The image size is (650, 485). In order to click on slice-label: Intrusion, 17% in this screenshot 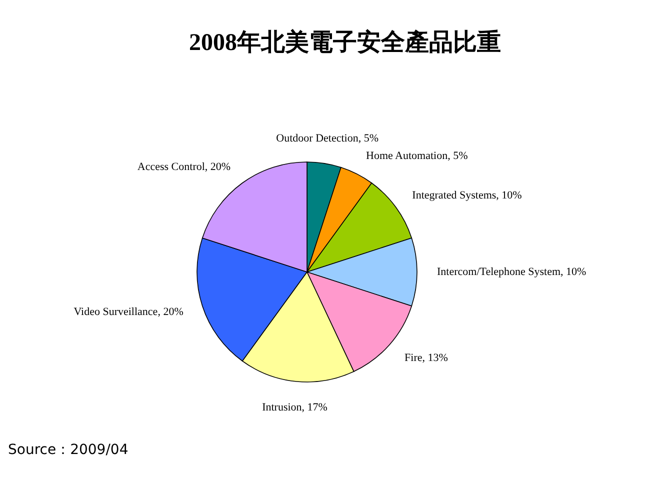, I will do `click(295, 407)`.